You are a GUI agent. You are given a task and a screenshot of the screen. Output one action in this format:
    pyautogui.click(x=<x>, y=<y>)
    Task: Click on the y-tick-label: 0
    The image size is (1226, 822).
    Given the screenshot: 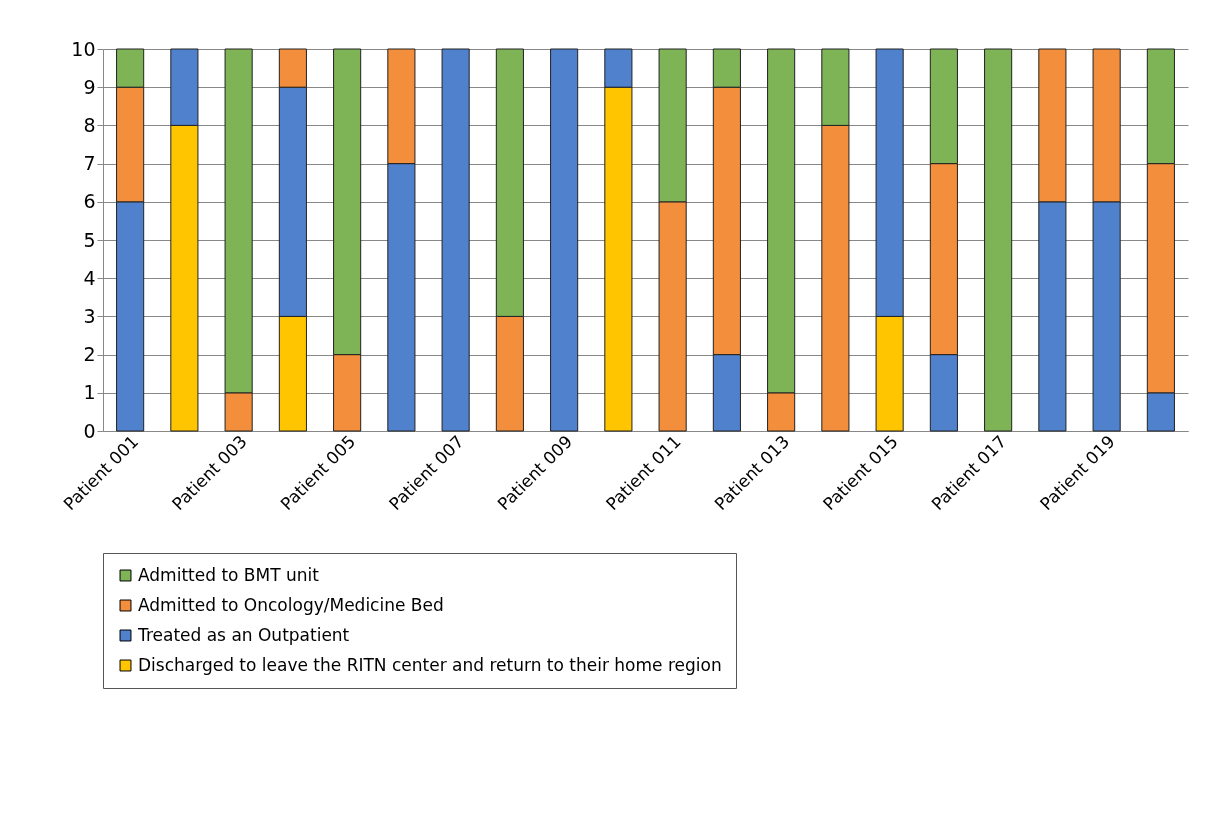 What is the action you would take?
    pyautogui.click(x=89, y=430)
    